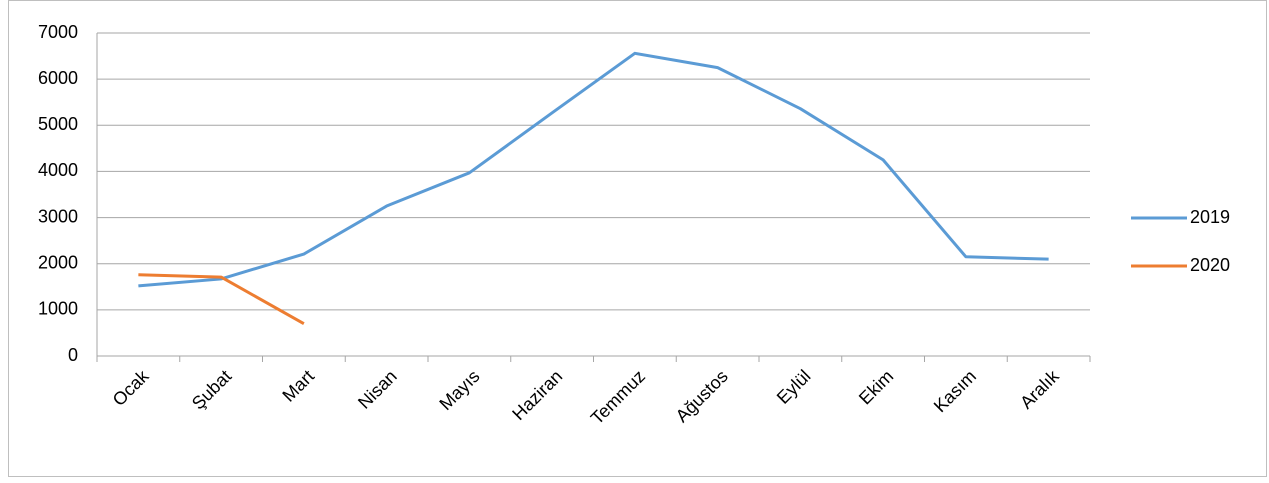  I want to click on y-tick-label: 2000, so click(58, 262).